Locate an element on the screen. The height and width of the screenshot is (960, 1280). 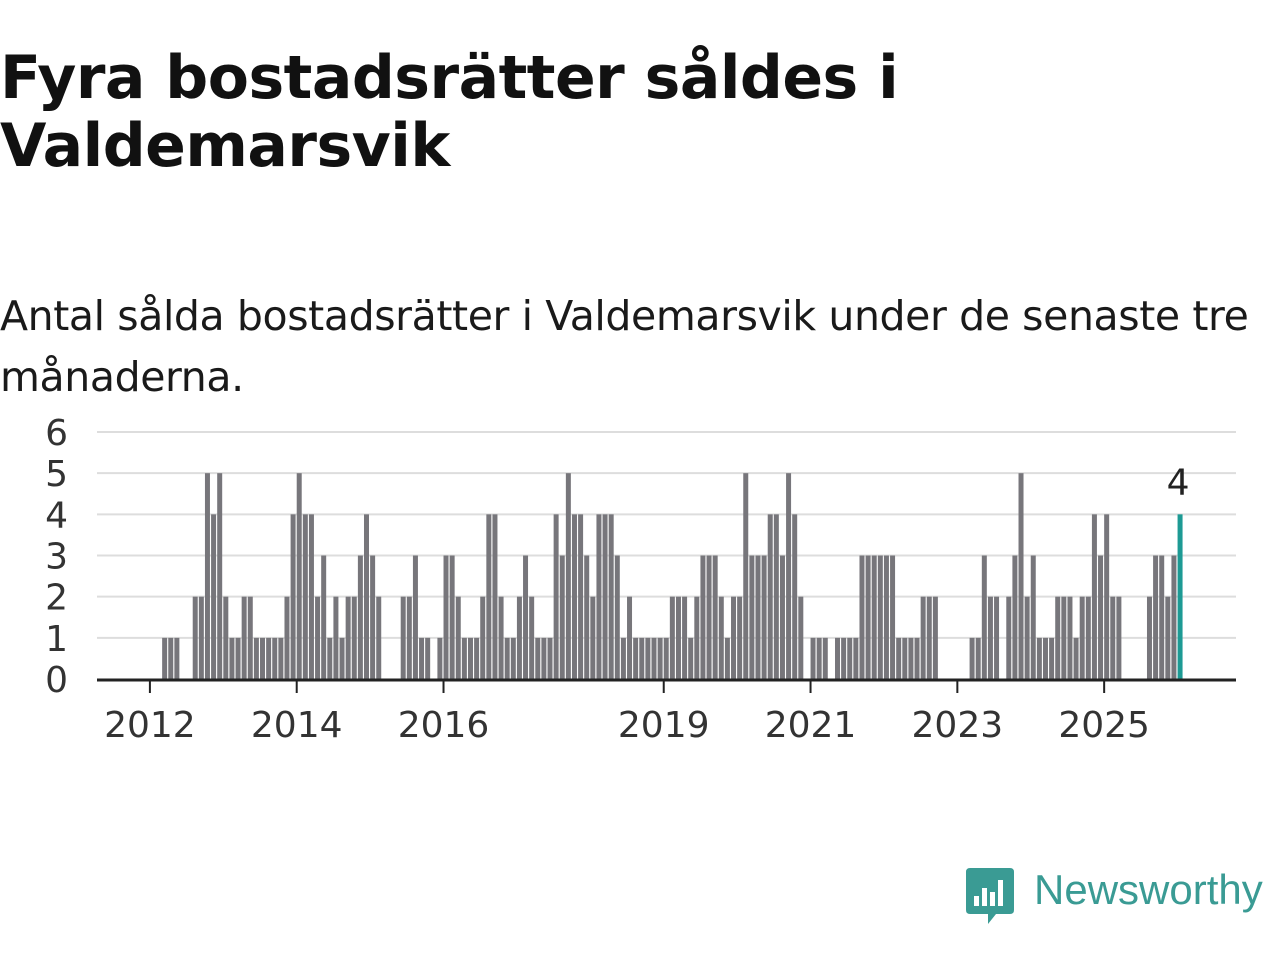
x-tick-label: 2019 is located at coordinates (664, 725).